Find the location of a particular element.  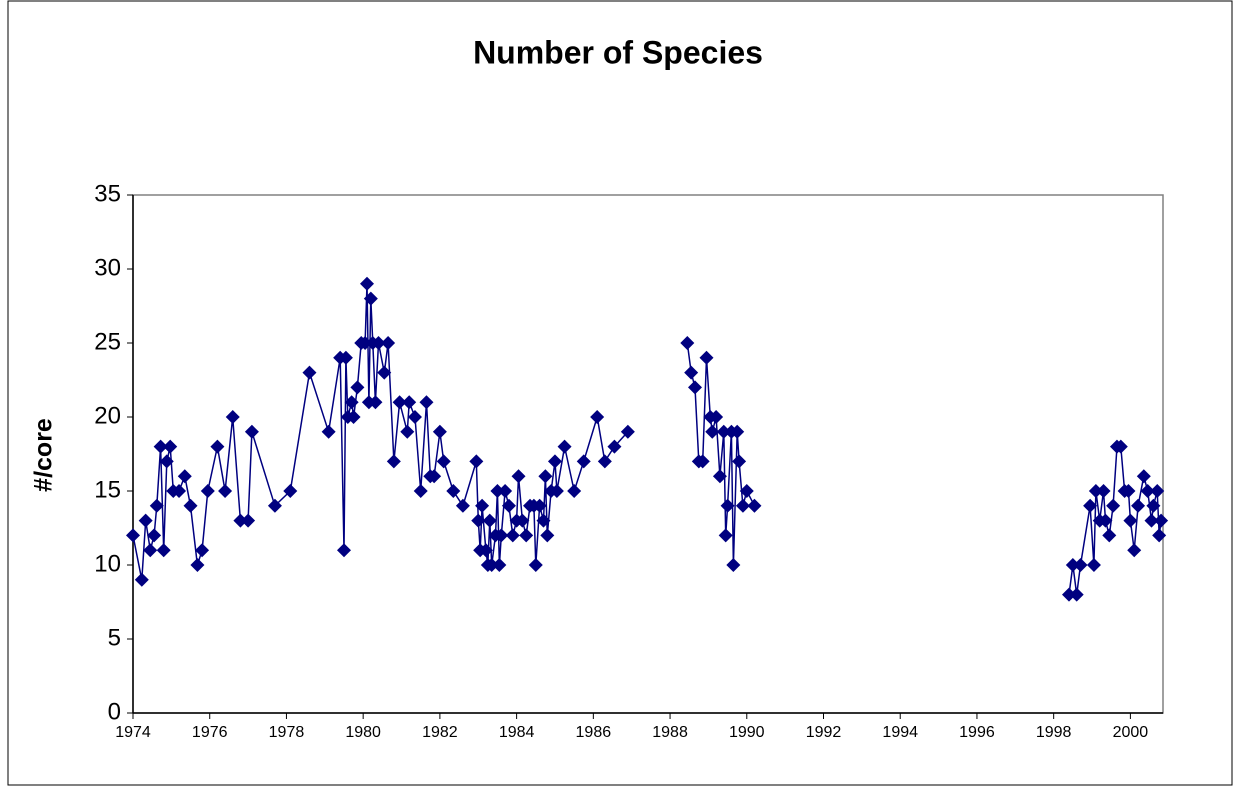

x-tick-label: 1990 is located at coordinates (747, 732).